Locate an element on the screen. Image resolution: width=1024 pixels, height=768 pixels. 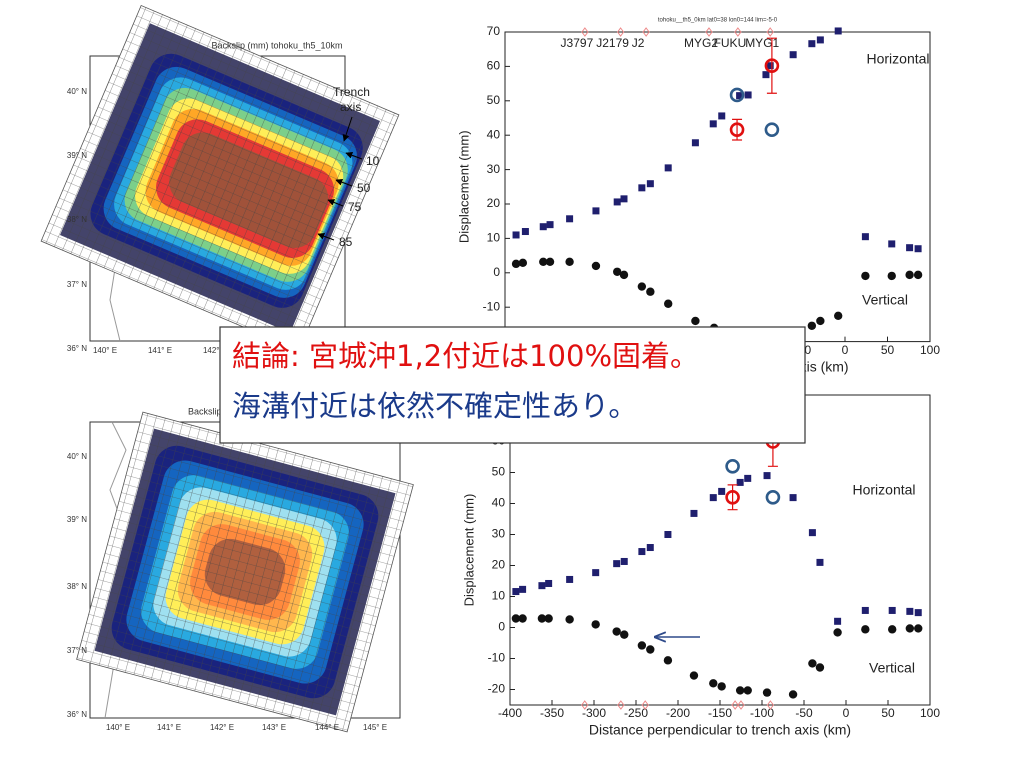
x-tick-label: 0 is located at coordinates (846, 713).